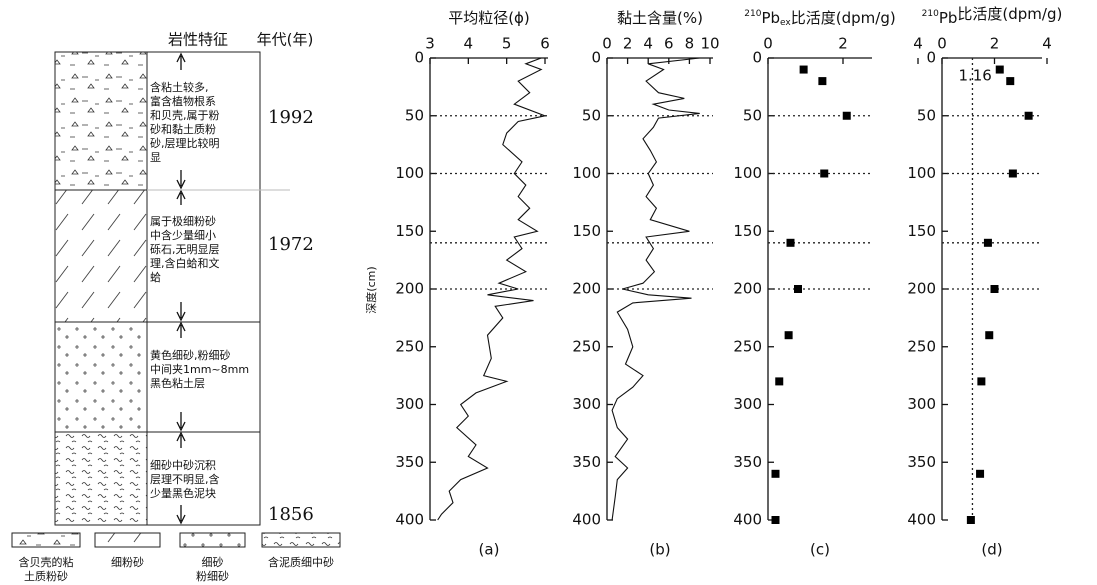 Image resolution: width=1097 pixels, height=585 pixels. I want to click on age-label: 1992, so click(291, 117).